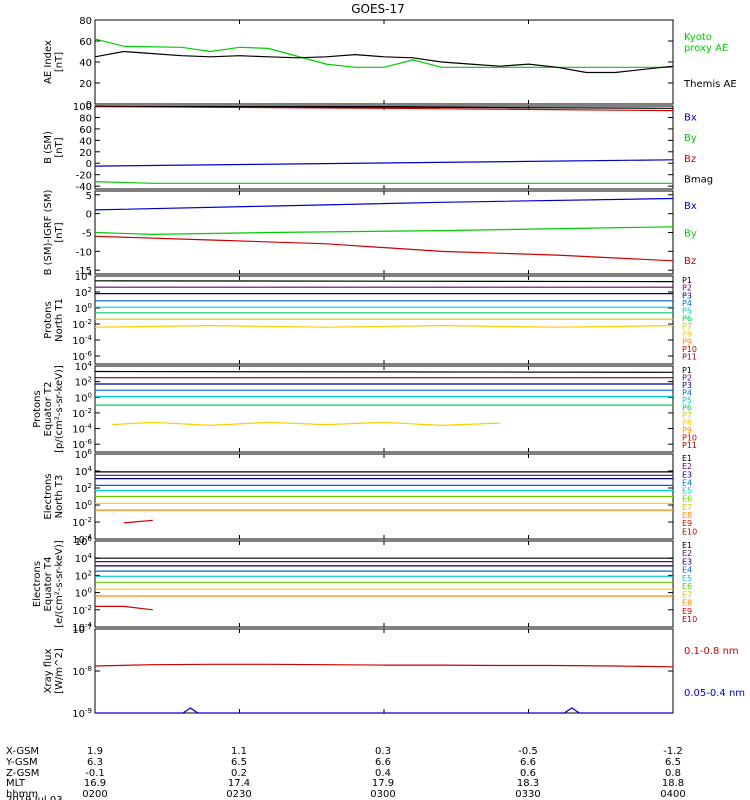 The image size is (750, 800). What do you see at coordinates (689, 349) in the screenshot?
I see `legend-label: P10` at bounding box center [689, 349].